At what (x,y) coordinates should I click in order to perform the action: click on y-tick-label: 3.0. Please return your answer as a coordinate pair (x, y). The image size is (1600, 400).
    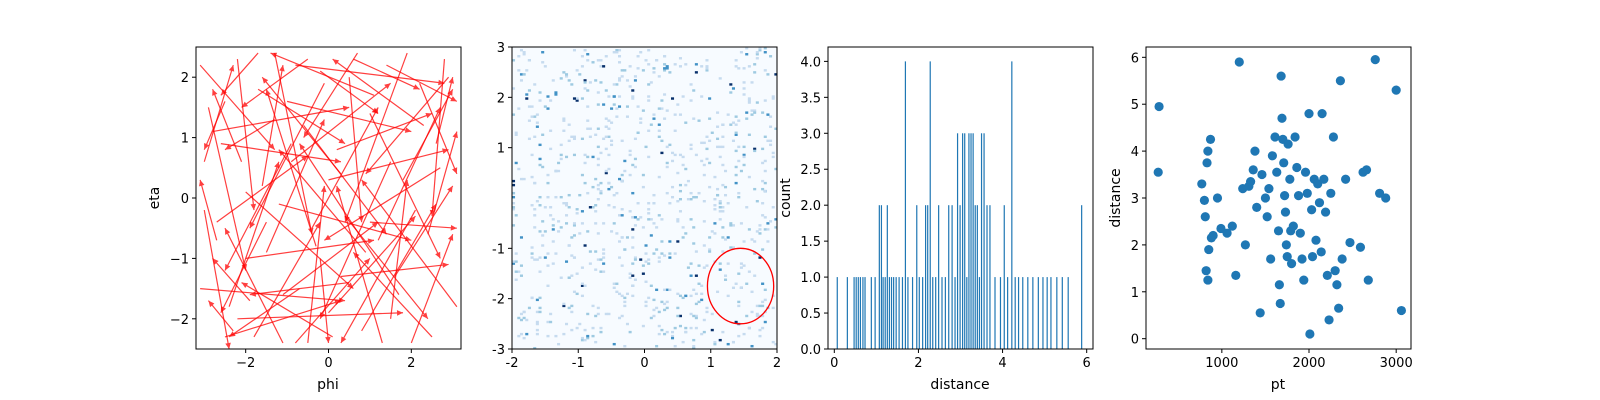
    Looking at the image, I should click on (810, 134).